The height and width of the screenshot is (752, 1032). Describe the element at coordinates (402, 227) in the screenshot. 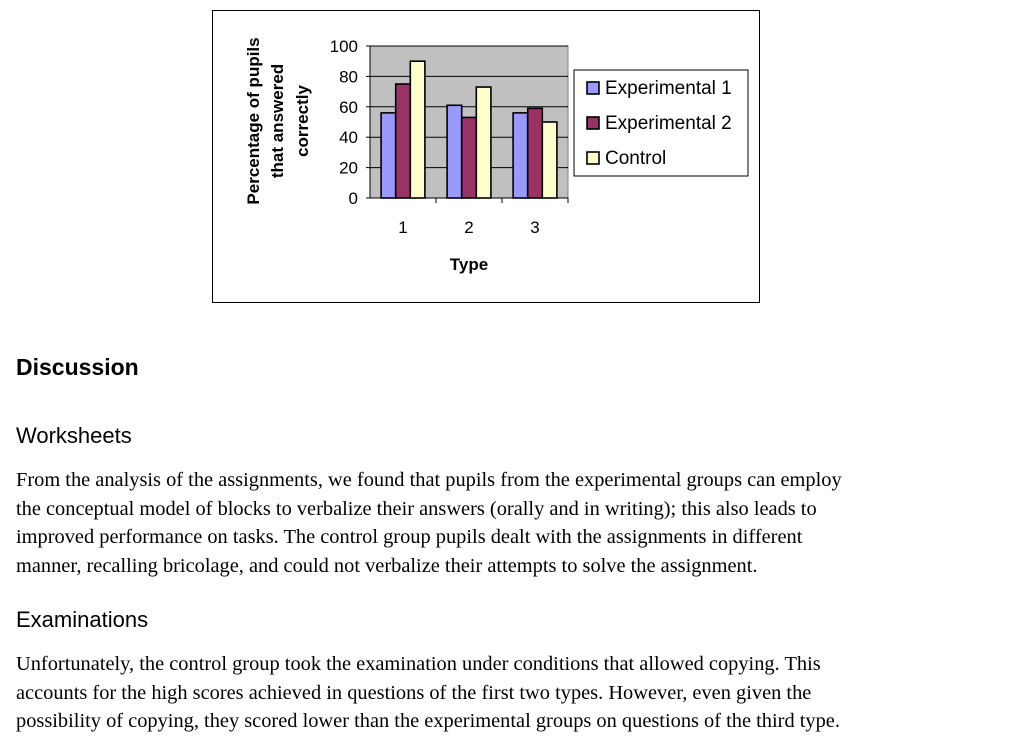

I see `x-tick-label: 1` at that location.